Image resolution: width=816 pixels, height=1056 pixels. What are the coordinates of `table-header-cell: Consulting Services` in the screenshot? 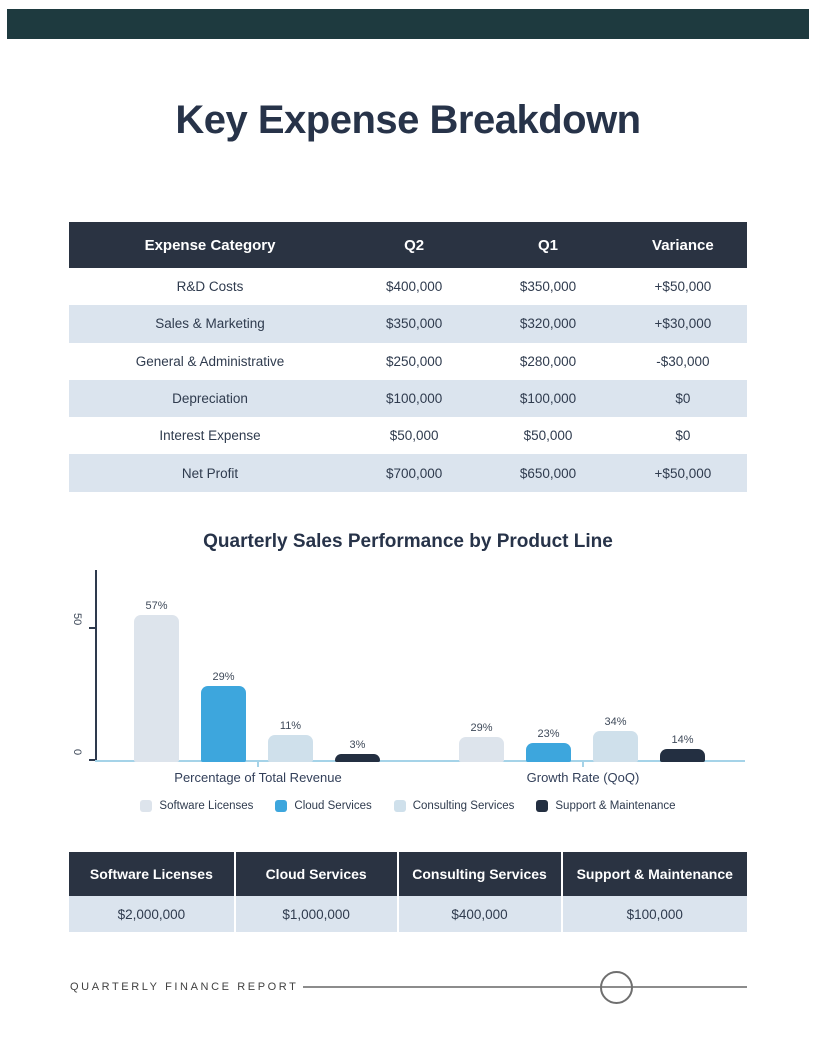 It's located at (480, 874).